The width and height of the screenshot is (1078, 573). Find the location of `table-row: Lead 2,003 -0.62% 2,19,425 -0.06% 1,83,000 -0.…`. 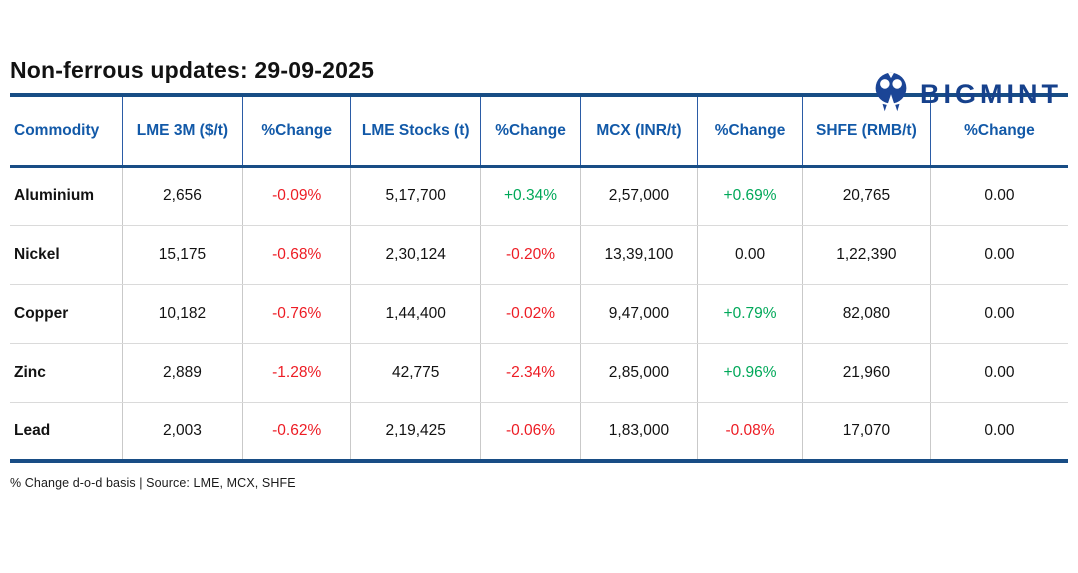

table-row: Lead 2,003 -0.62% 2,19,425 -0.06% 1,83,000 -0.… is located at coordinates (539, 431).